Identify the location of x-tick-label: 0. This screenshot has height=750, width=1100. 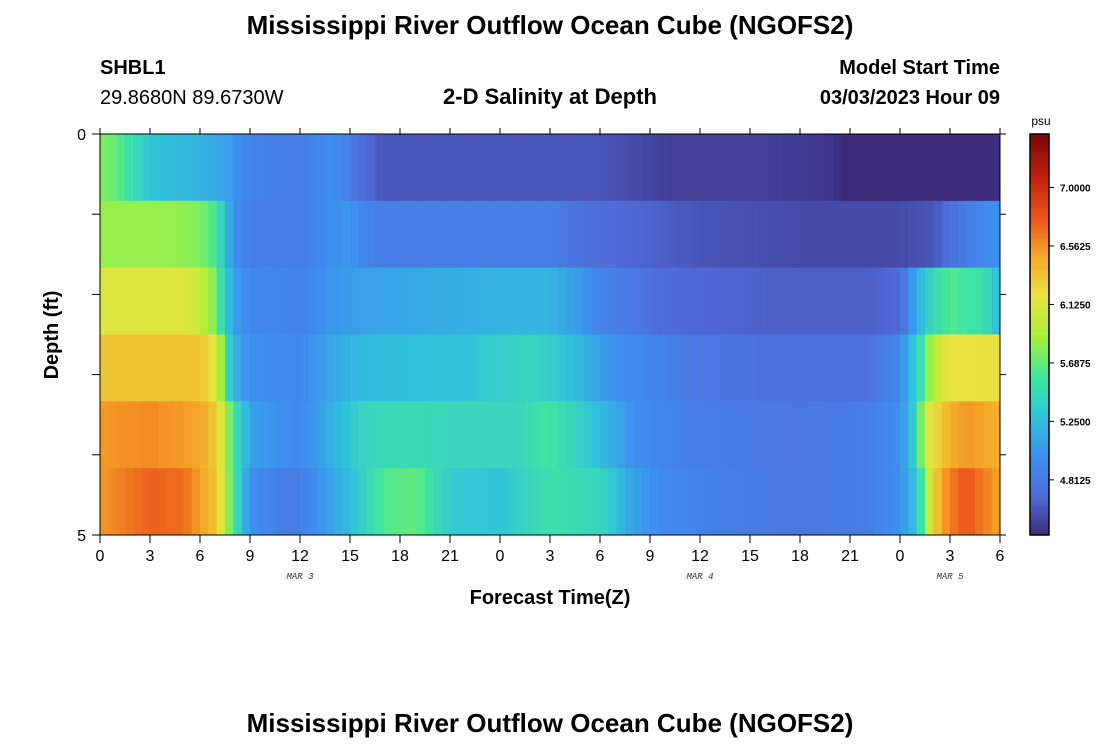
(900, 556).